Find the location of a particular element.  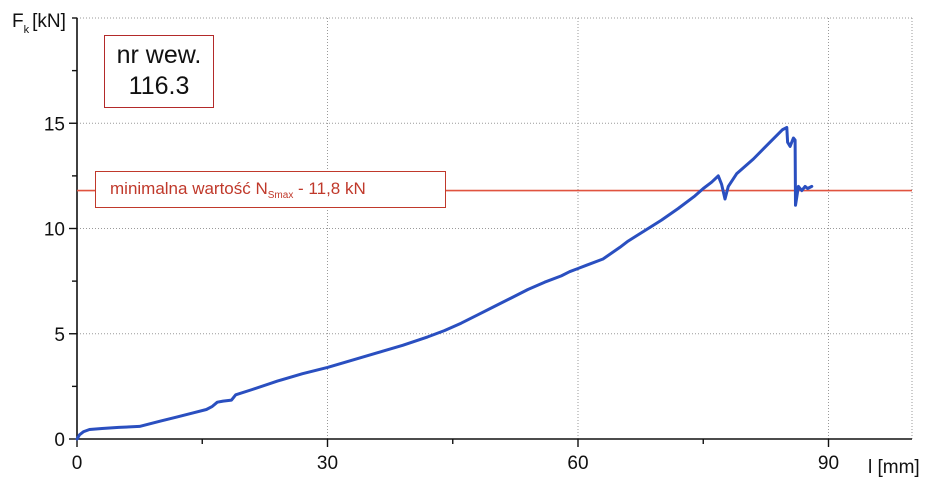

y-tick-label: 0 is located at coordinates (59, 440).